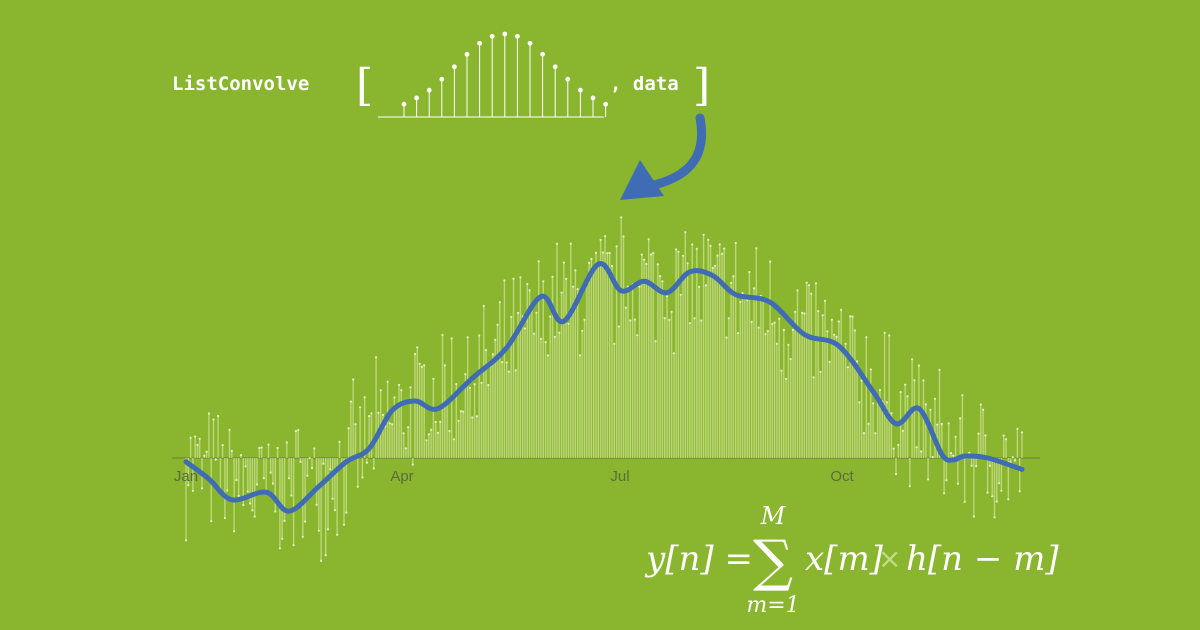 This screenshot has width=1200, height=630. I want to click on x-tick-labels: Jan Apr Jul Oct, so click(514, 476).